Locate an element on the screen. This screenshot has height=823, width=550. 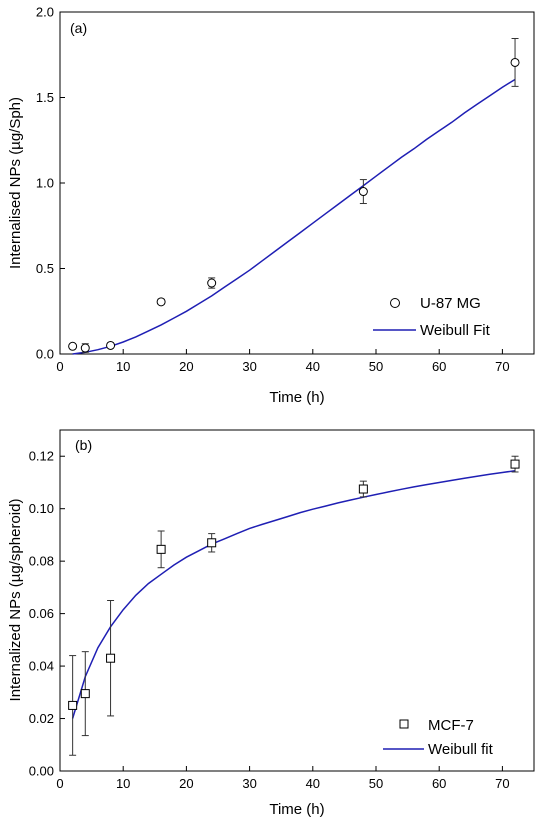
legend-a: U-87 MG Weibull Fit is located at coordinates (432, 317).